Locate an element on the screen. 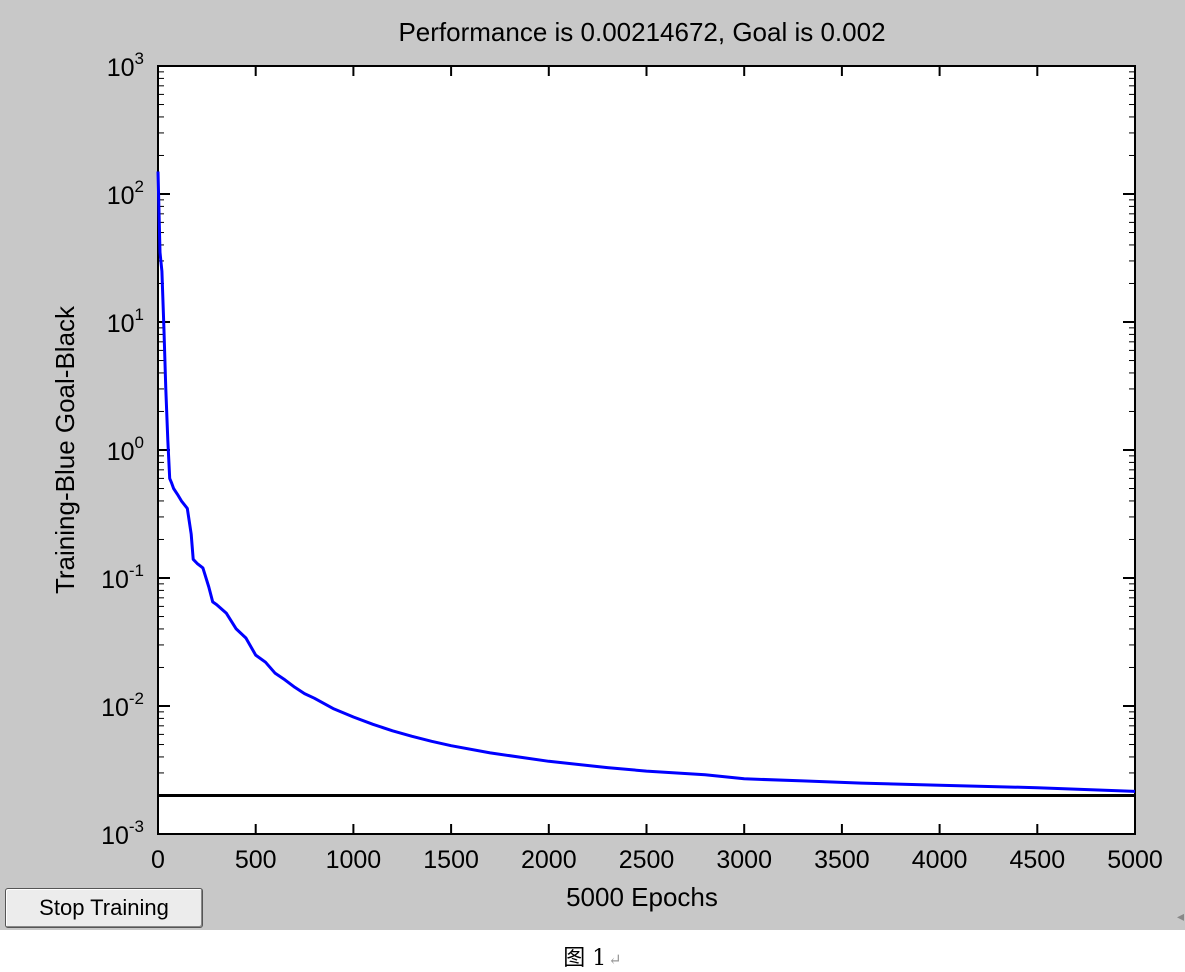 Image resolution: width=1185 pixels, height=972 pixels. edge-arrow-icon: ◂ is located at coordinates (1181, 916).